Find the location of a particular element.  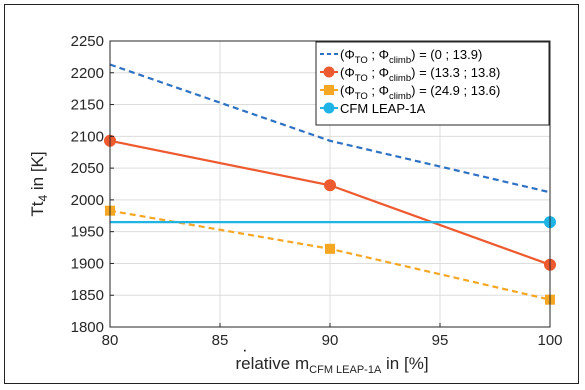

legend-entry: CFM LEAP-1A is located at coordinates (373, 108).